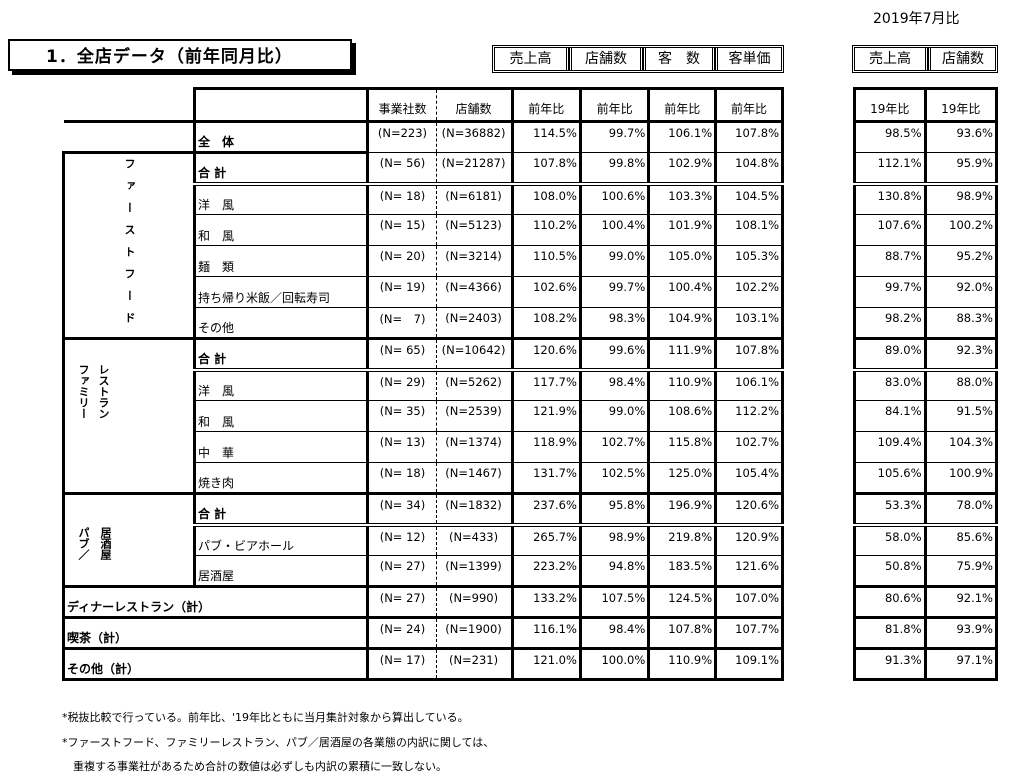  I want to click on store-count-yoy: 95.8%, so click(614, 510).